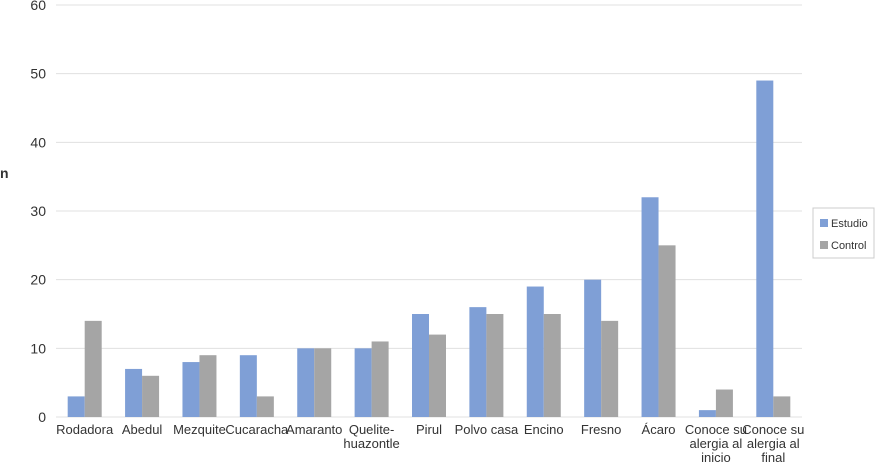 The width and height of the screenshot is (875, 467). What do you see at coordinates (38, 74) in the screenshot?
I see `y-tick-label: 50` at bounding box center [38, 74].